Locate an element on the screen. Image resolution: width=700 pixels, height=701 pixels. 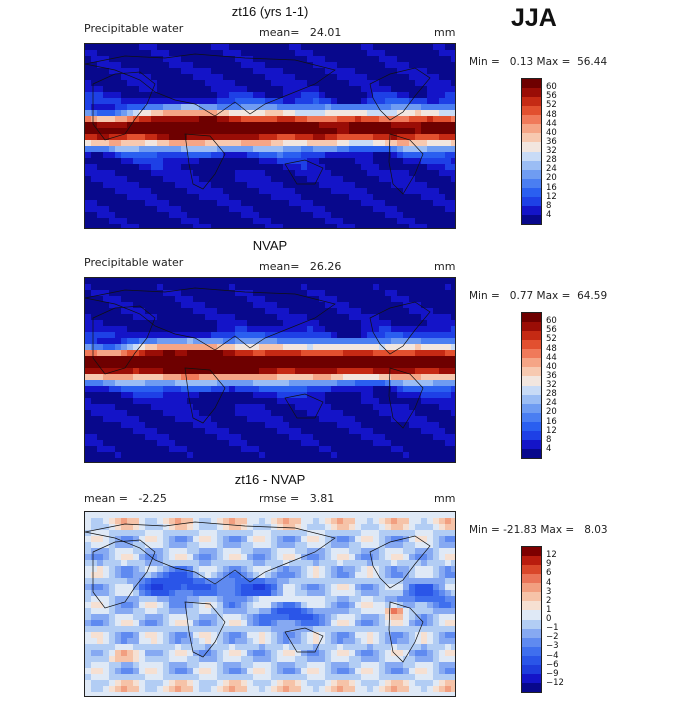
colorbar-tick-label: 60 is located at coordinates (551, 87).